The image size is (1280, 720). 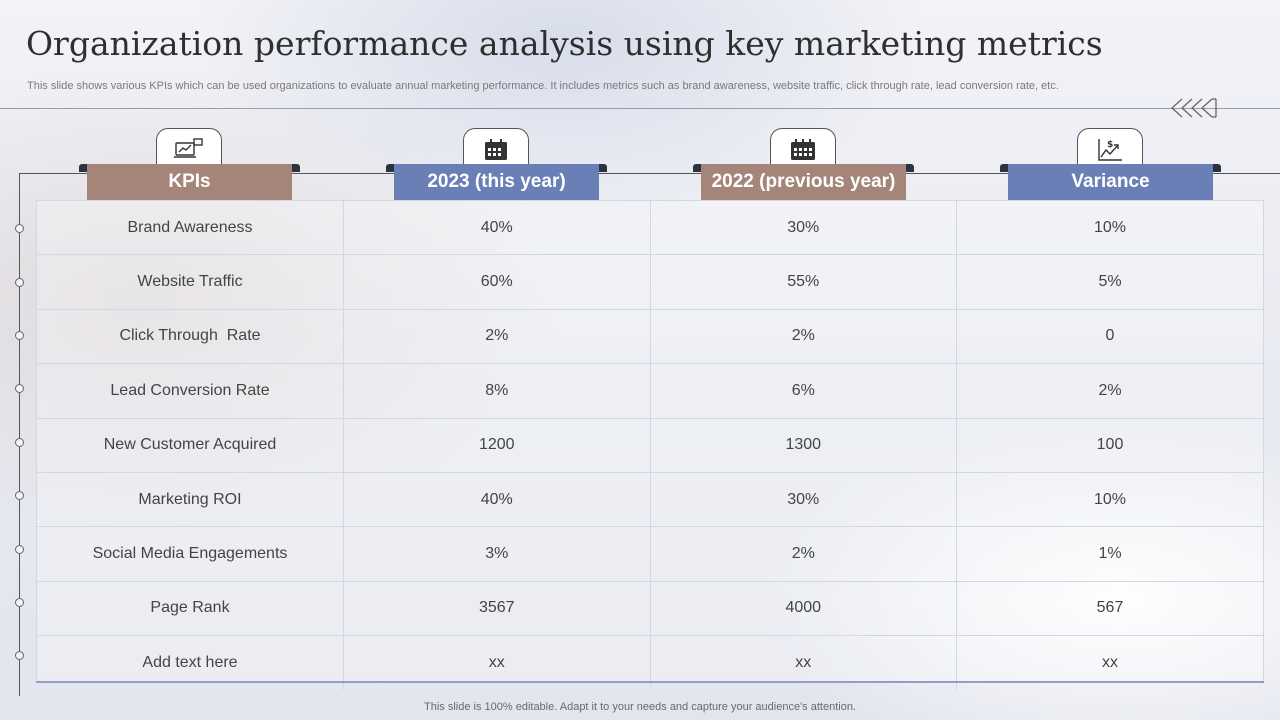 I want to click on value-2022-cell: 55%, so click(x=803, y=282).